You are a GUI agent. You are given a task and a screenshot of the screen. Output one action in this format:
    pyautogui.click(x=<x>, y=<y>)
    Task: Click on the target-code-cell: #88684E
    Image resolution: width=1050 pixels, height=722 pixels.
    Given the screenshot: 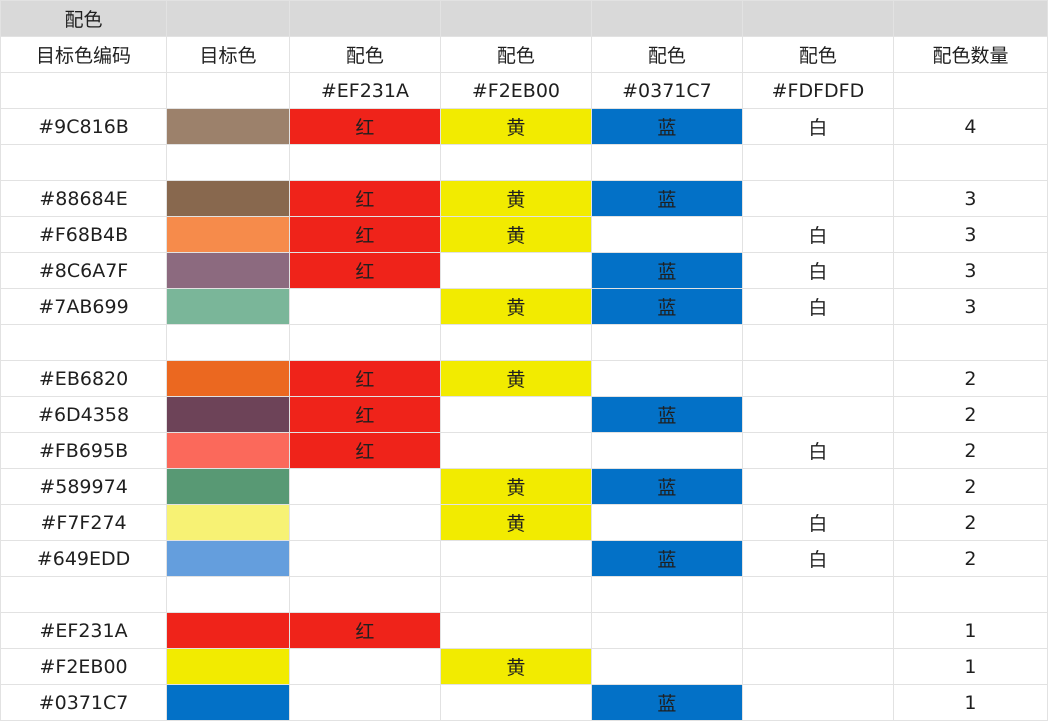 What is the action you would take?
    pyautogui.click(x=84, y=198)
    